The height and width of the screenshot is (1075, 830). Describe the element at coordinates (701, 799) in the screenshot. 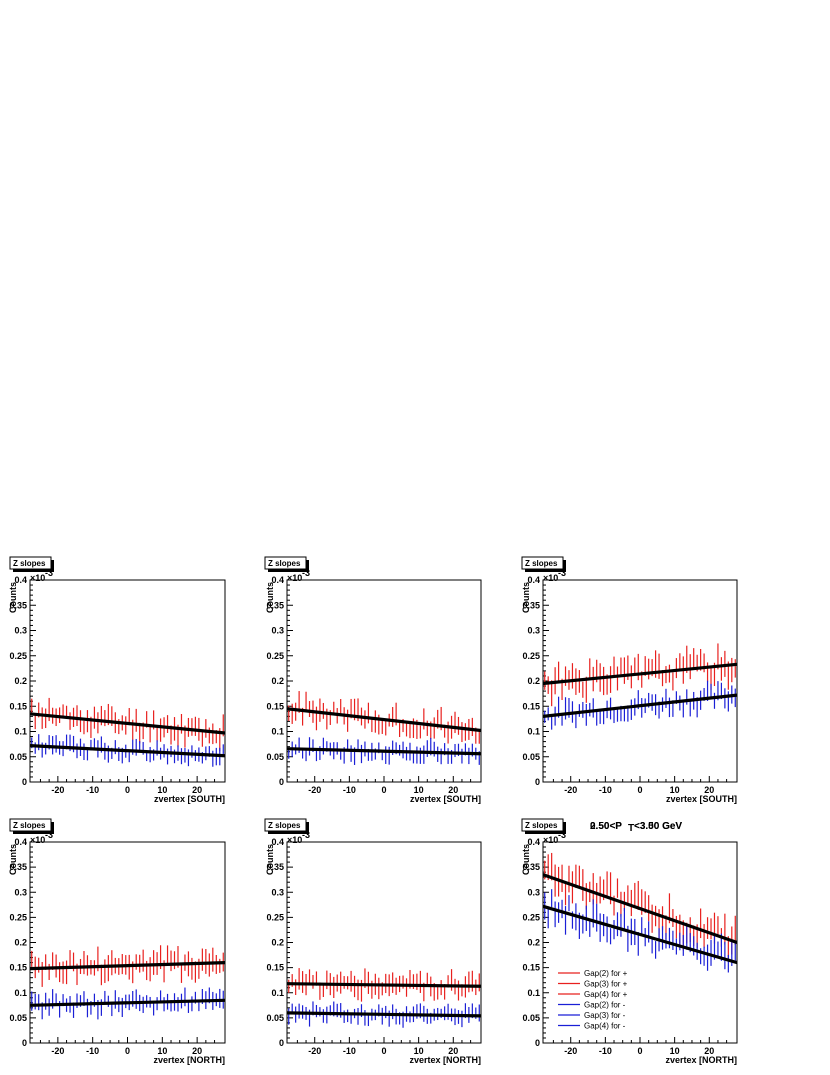

I see `x-axis-title: zvertex [SOUTH]` at that location.